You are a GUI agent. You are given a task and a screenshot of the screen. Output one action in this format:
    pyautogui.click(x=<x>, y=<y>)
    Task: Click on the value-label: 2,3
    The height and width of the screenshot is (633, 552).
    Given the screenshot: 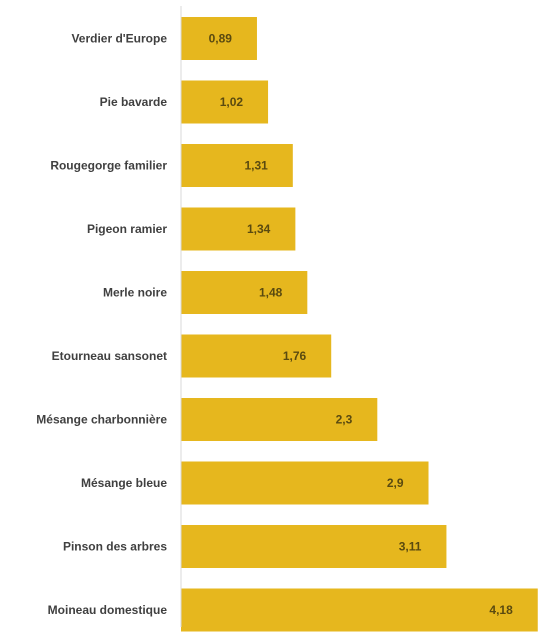 What is the action you would take?
    pyautogui.click(x=344, y=420)
    